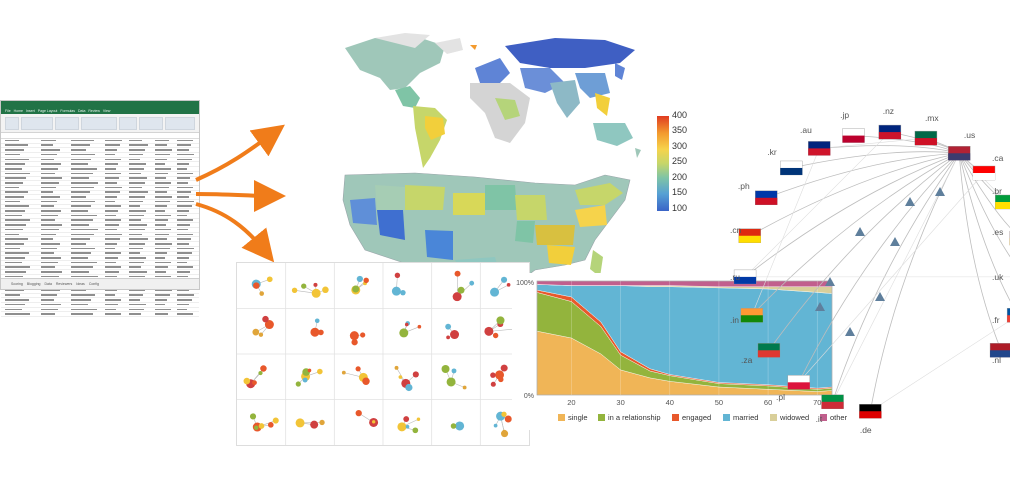  Describe the element at coordinates (18, 111) in the screenshot. I see `ribbon-tab: Home` at that location.